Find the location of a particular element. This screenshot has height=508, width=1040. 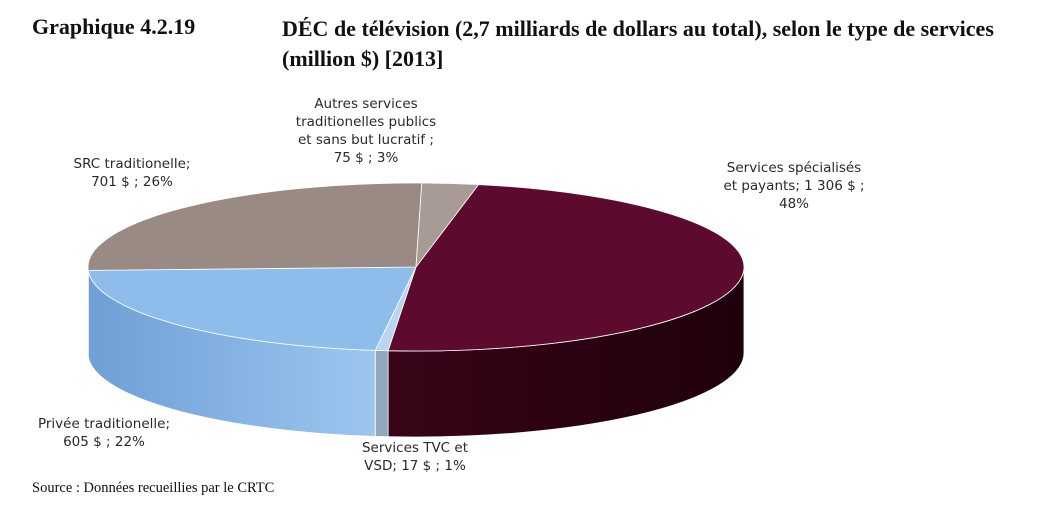

chart-number: Graphique 4.2.19 is located at coordinates (114, 26).